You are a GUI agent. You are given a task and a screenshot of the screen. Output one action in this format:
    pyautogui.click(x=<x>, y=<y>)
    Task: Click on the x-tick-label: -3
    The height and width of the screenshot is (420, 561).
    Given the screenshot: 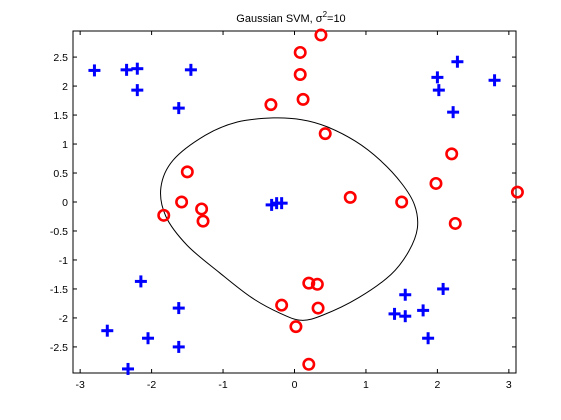 What is the action you would take?
    pyautogui.click(x=79, y=385)
    